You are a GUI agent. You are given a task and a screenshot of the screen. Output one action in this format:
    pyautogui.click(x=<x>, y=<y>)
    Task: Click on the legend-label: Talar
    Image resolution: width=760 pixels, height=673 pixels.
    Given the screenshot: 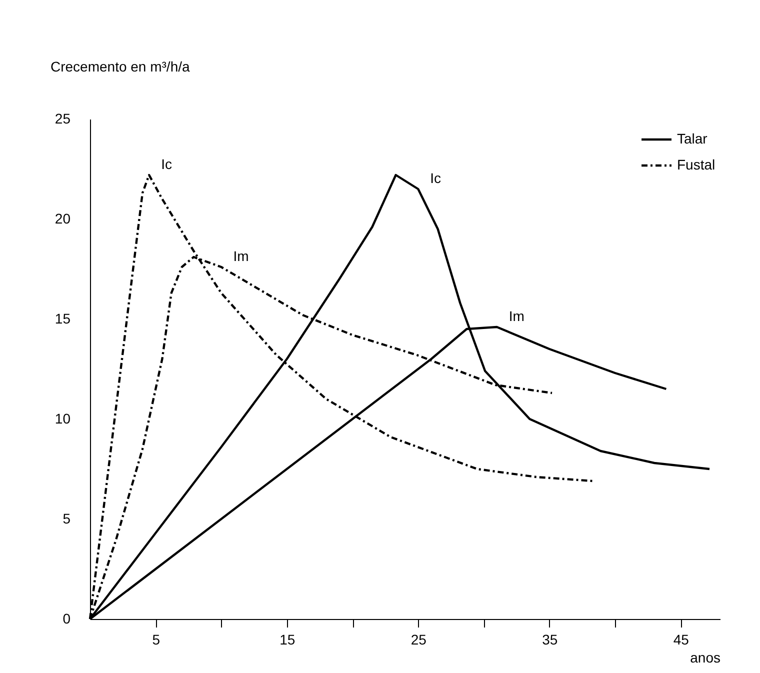 What is the action you would take?
    pyautogui.click(x=692, y=138)
    